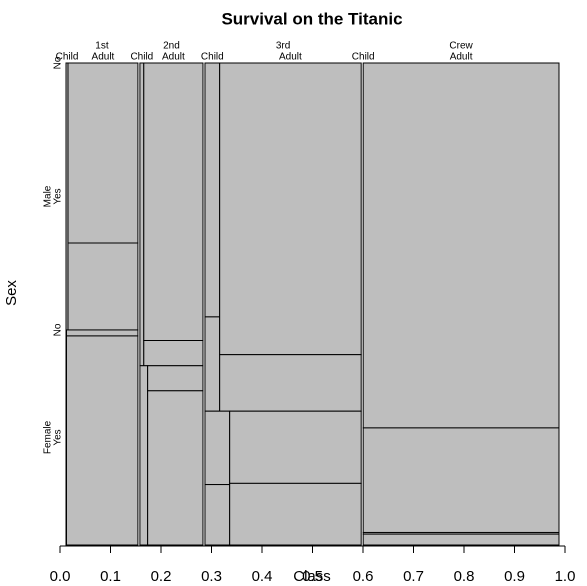 Image resolution: width=587 pixels, height=586 pixels. I want to click on class-label: Crew, so click(461, 46).